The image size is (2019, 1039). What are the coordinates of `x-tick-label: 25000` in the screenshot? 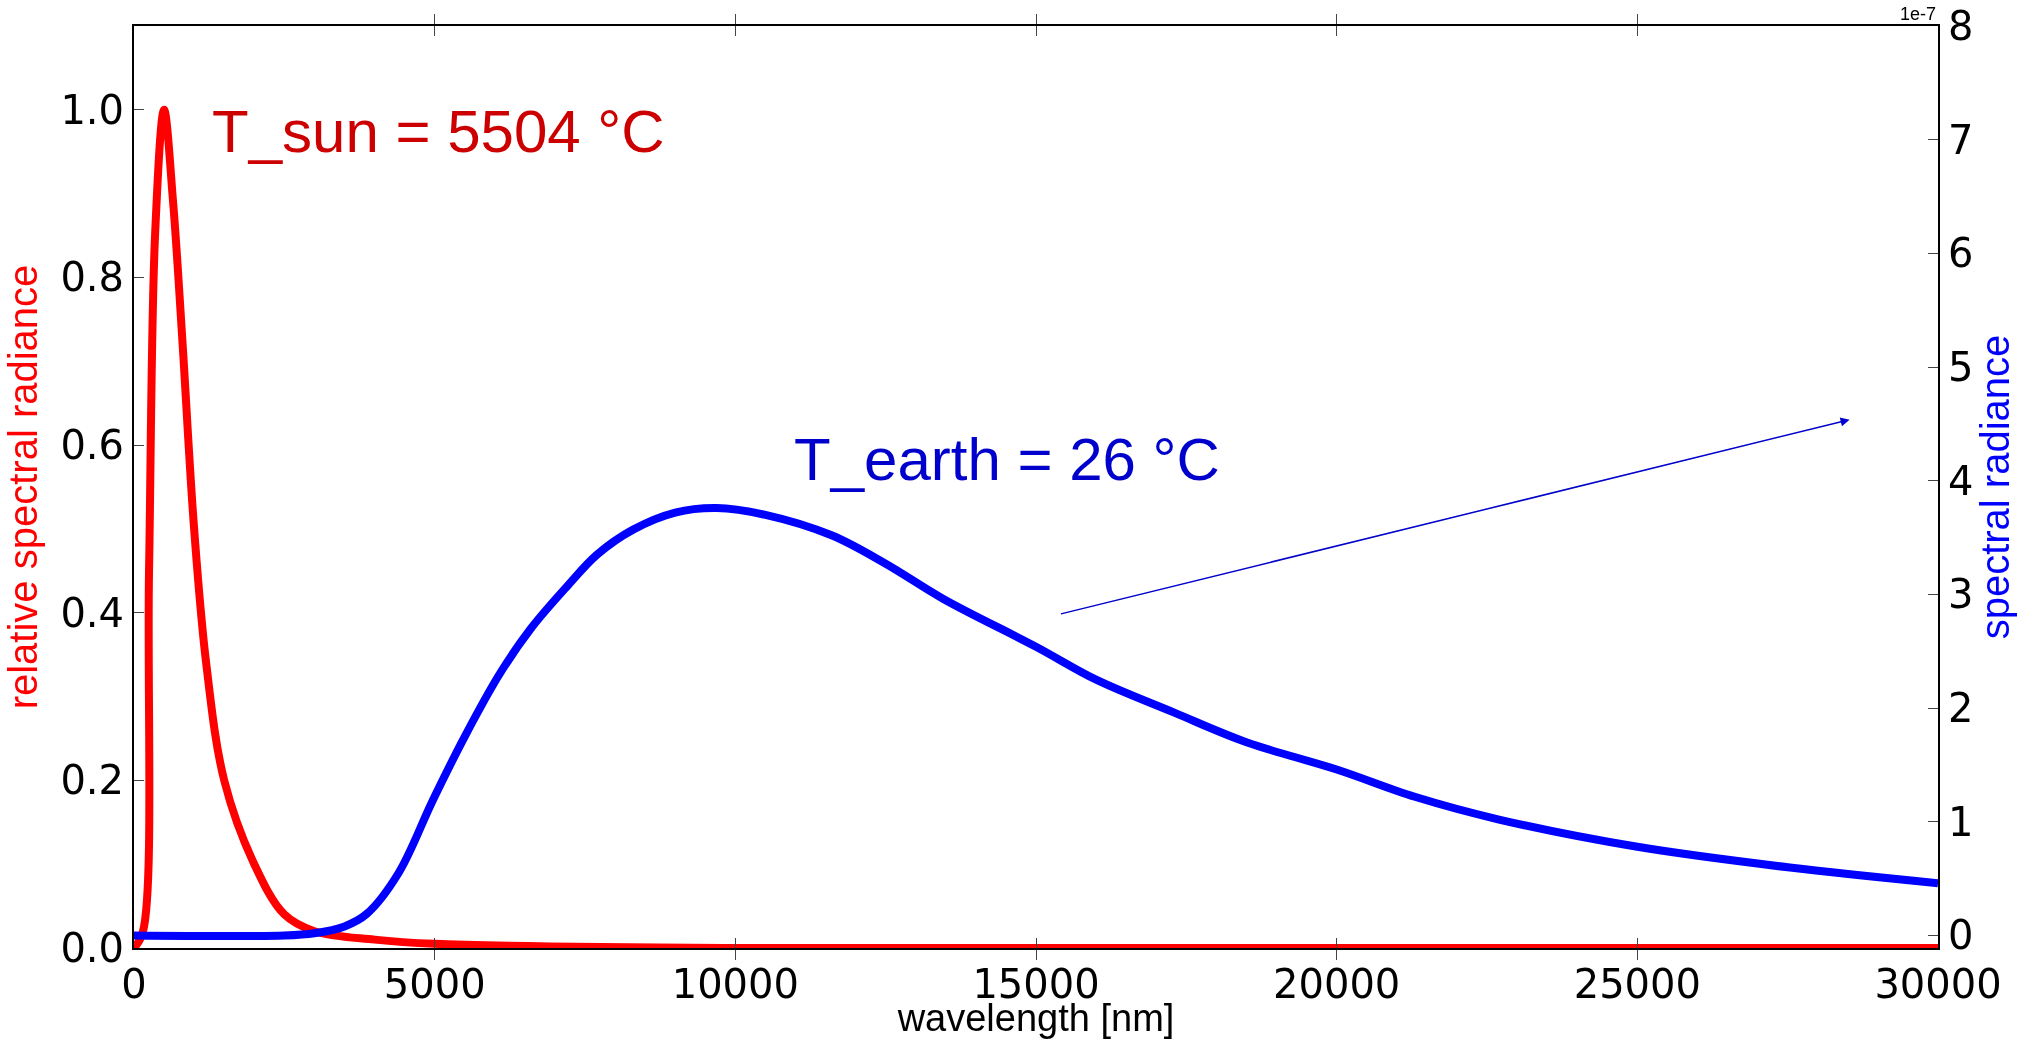 It's located at (1637, 984).